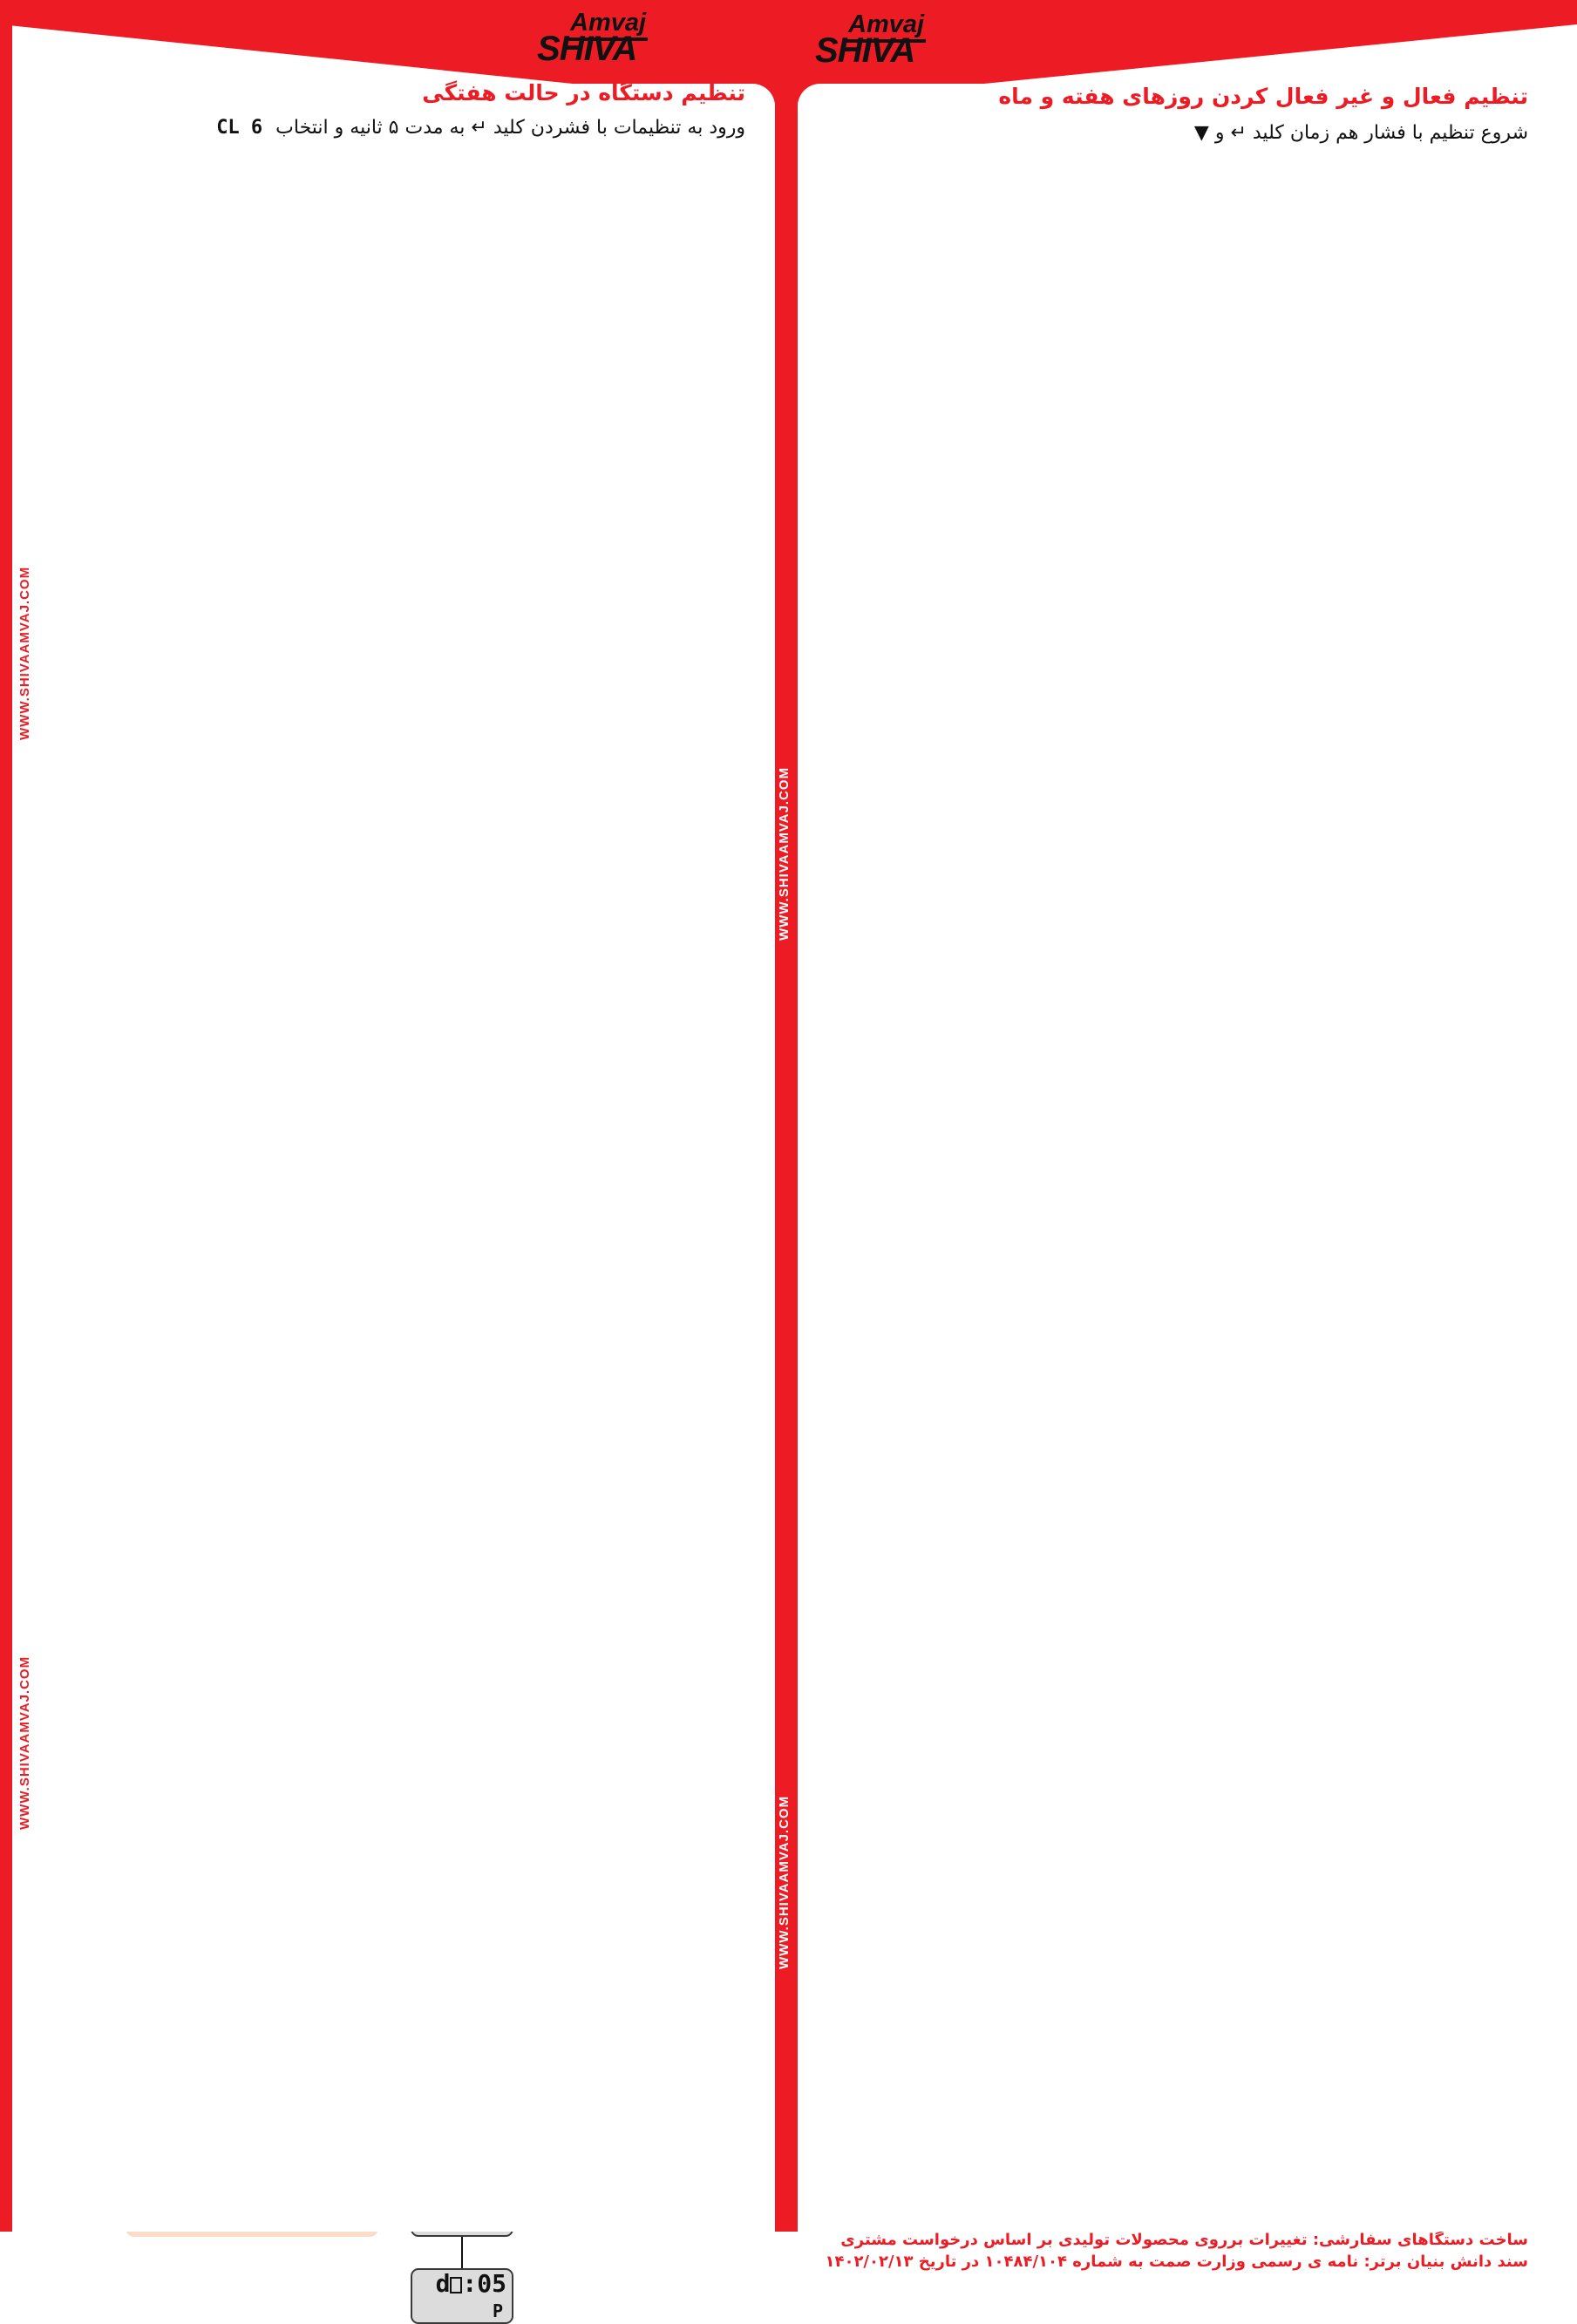  Describe the element at coordinates (462, 2252) in the screenshot. I see `connector` at that location.